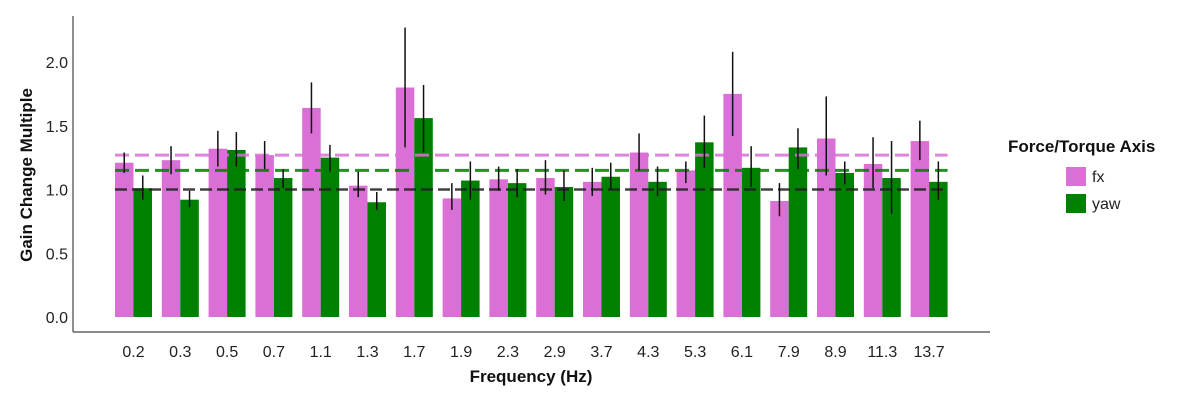  What do you see at coordinates (531, 376) in the screenshot?
I see `x-axis-title: Frequency (Hz)` at bounding box center [531, 376].